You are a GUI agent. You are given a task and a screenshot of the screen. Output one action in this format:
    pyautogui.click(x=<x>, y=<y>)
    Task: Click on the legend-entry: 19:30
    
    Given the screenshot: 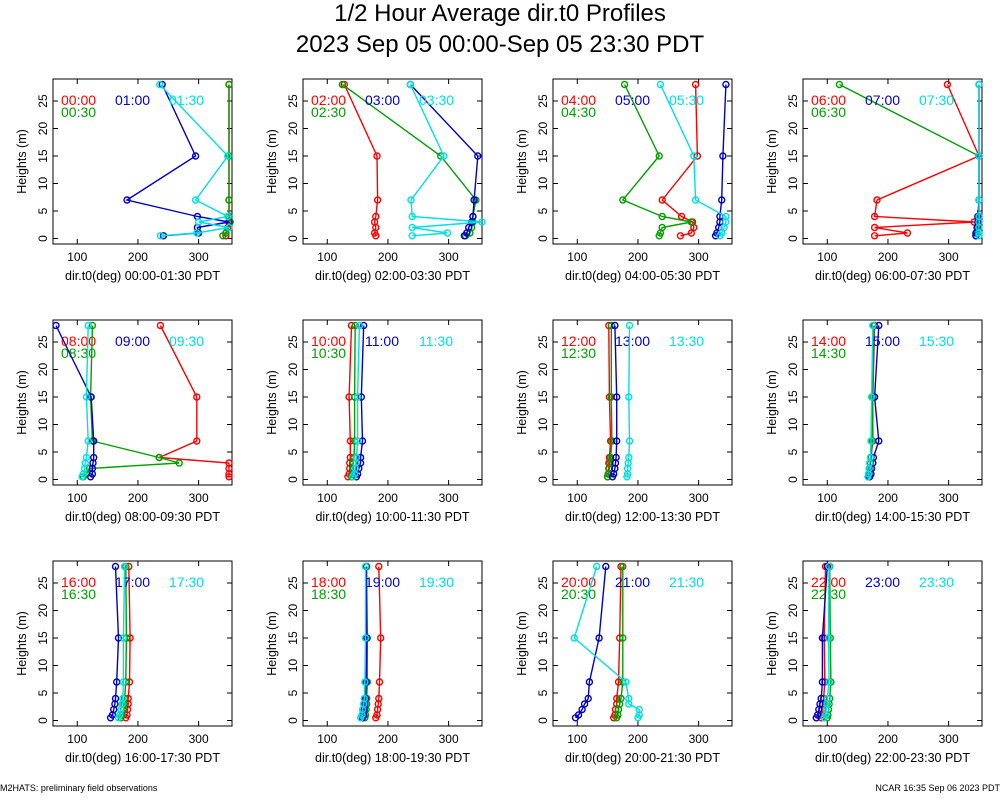 What is the action you would take?
    pyautogui.click(x=436, y=582)
    